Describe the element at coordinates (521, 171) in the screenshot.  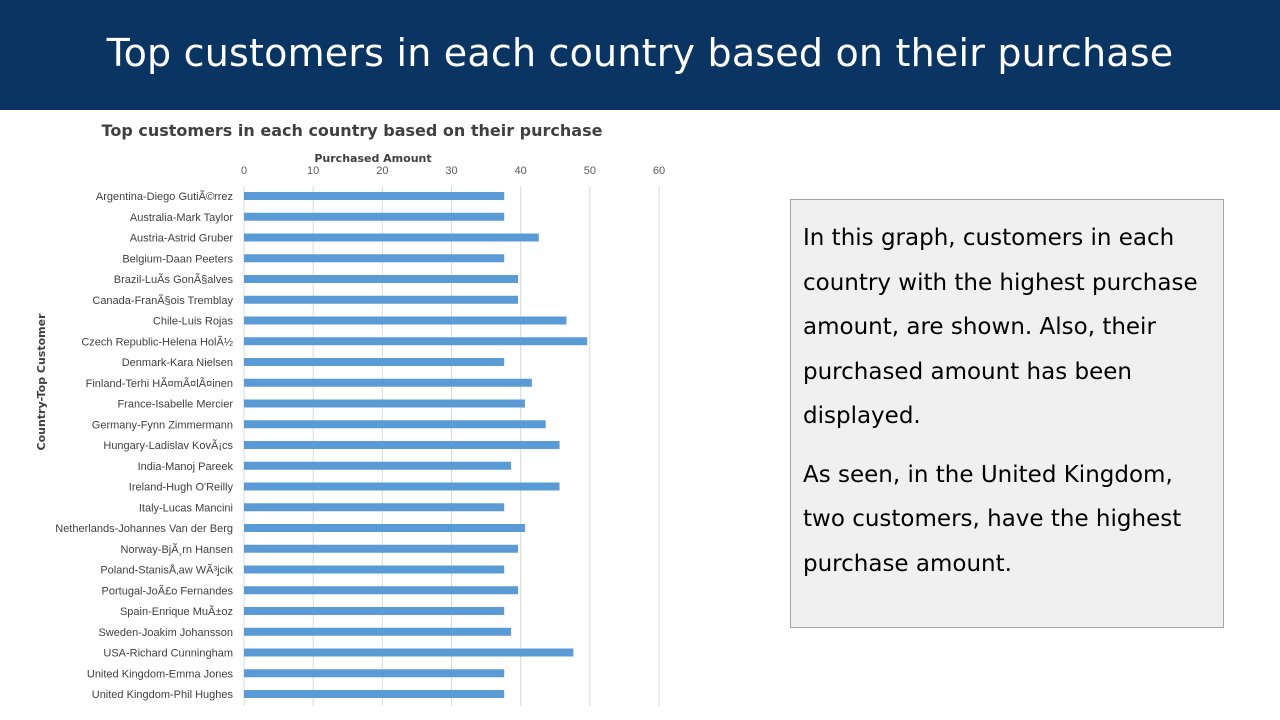
I see `x-tick-label: 40` at that location.